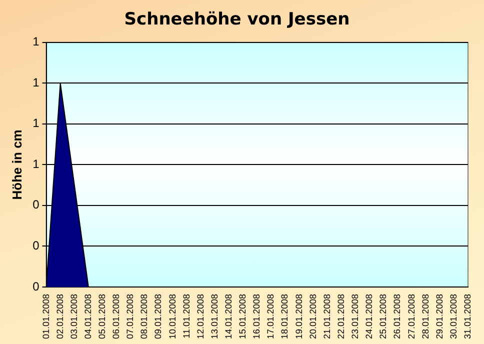 This screenshot has height=344, width=484. Describe the element at coordinates (16, 165) in the screenshot. I see `y-axis-title: Höhe in cm` at that location.